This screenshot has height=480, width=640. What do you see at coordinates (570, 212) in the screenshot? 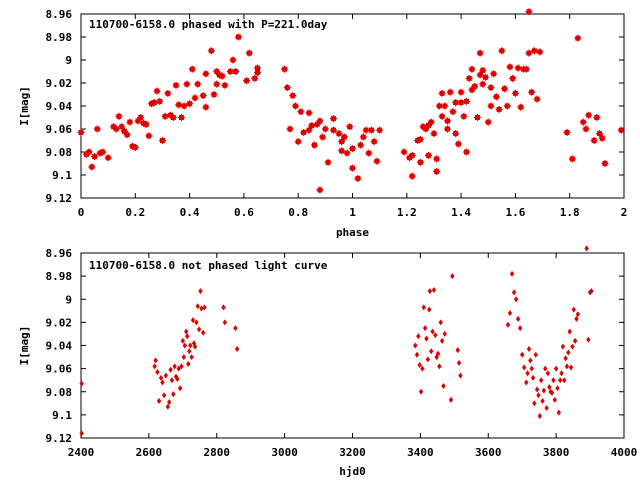
I see `x-tick-label: 1.8` at bounding box center [570, 212].